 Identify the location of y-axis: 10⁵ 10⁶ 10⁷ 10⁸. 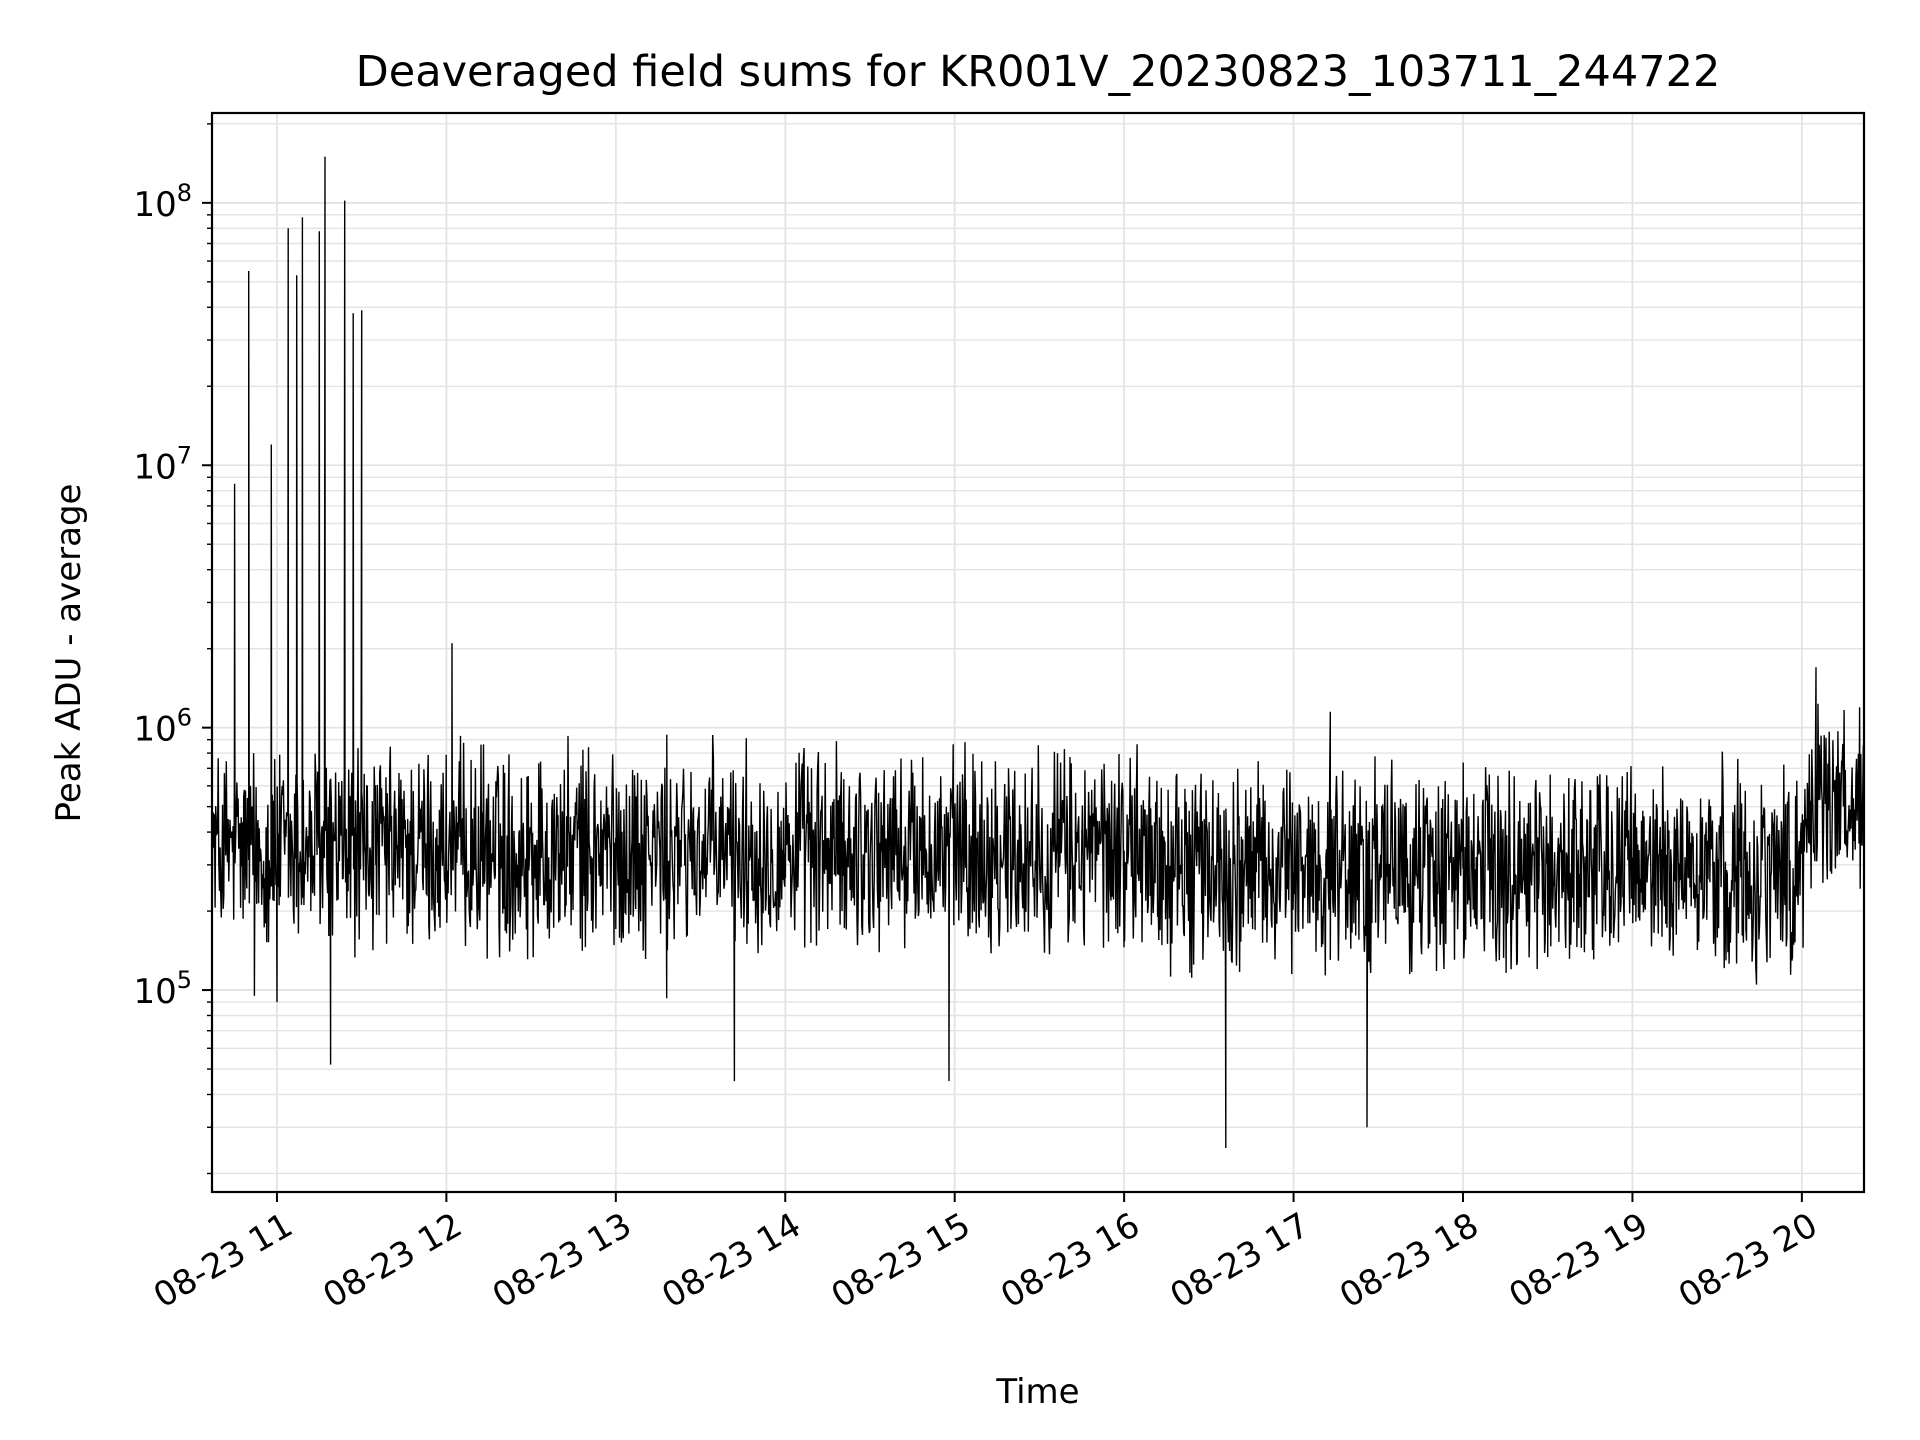
(172, 649).